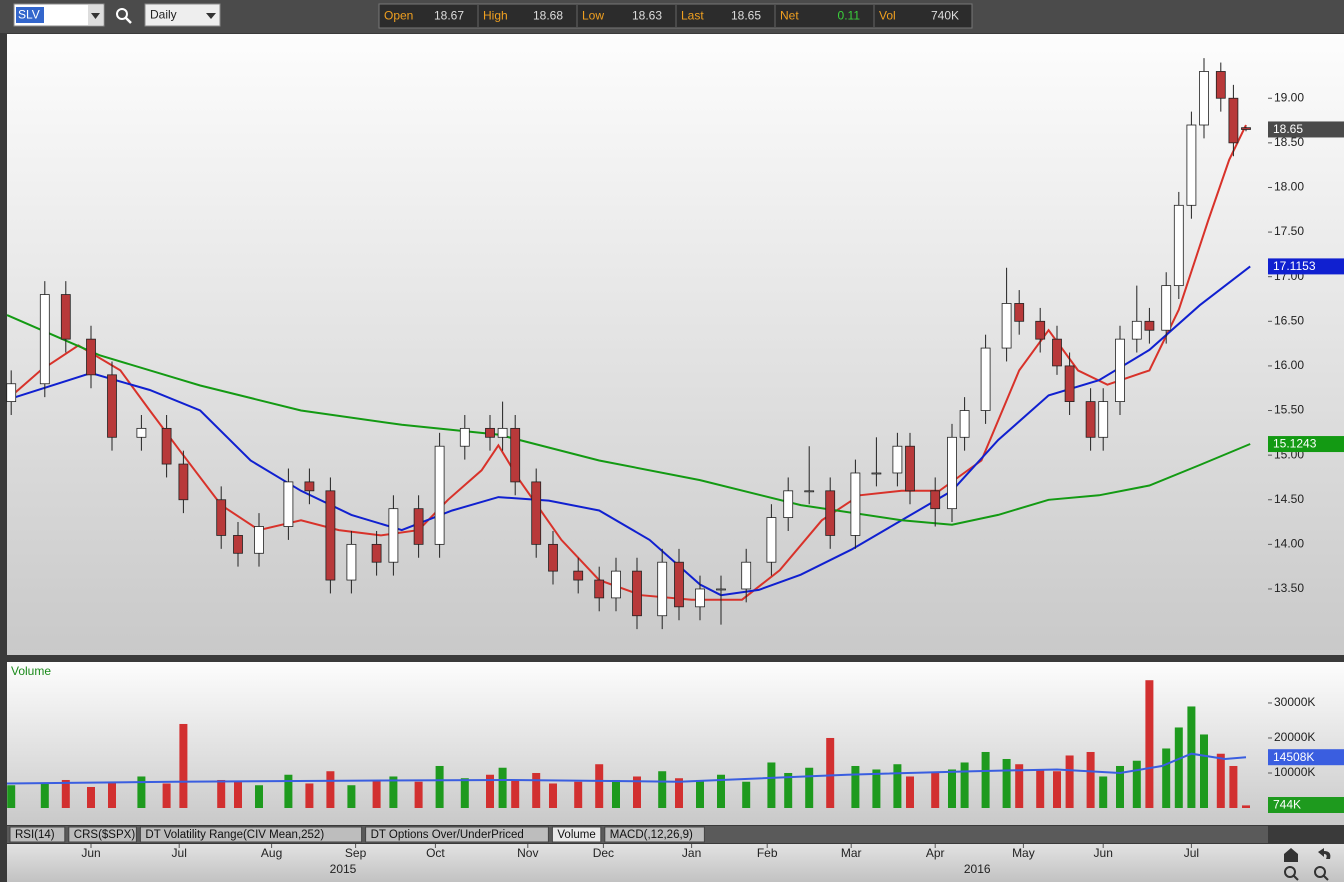 This screenshot has width=1344, height=882. I want to click on zoom-out-button, so click(1321, 873).